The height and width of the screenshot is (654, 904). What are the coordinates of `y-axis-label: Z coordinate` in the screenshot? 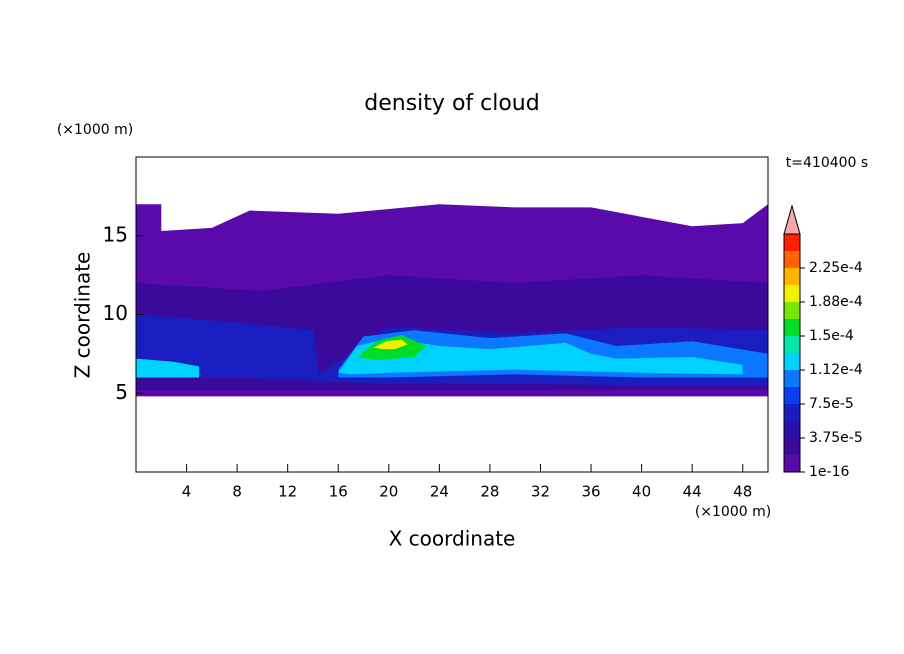 It's located at (83, 315).